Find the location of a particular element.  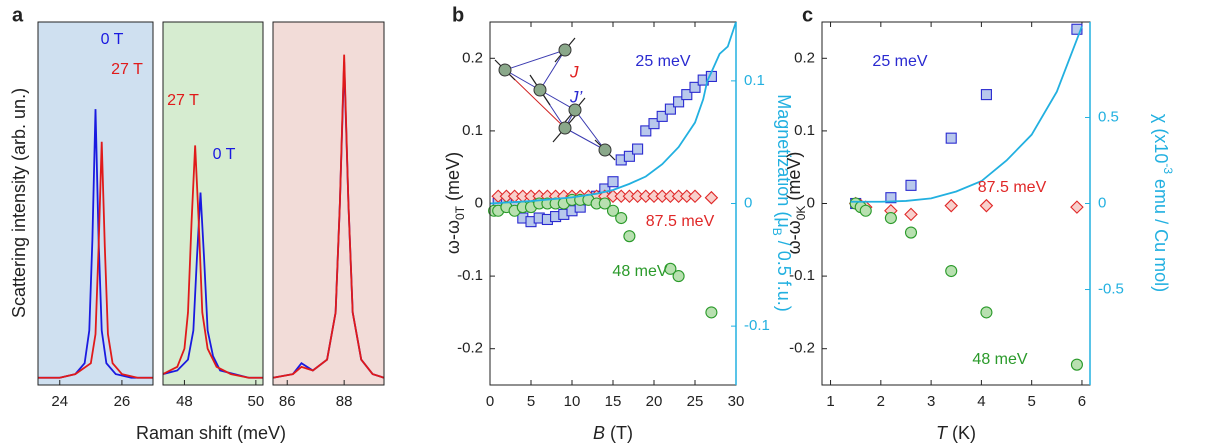

y-axis-label: Scattering intensity (arb. un.) is located at coordinates (19, 203).